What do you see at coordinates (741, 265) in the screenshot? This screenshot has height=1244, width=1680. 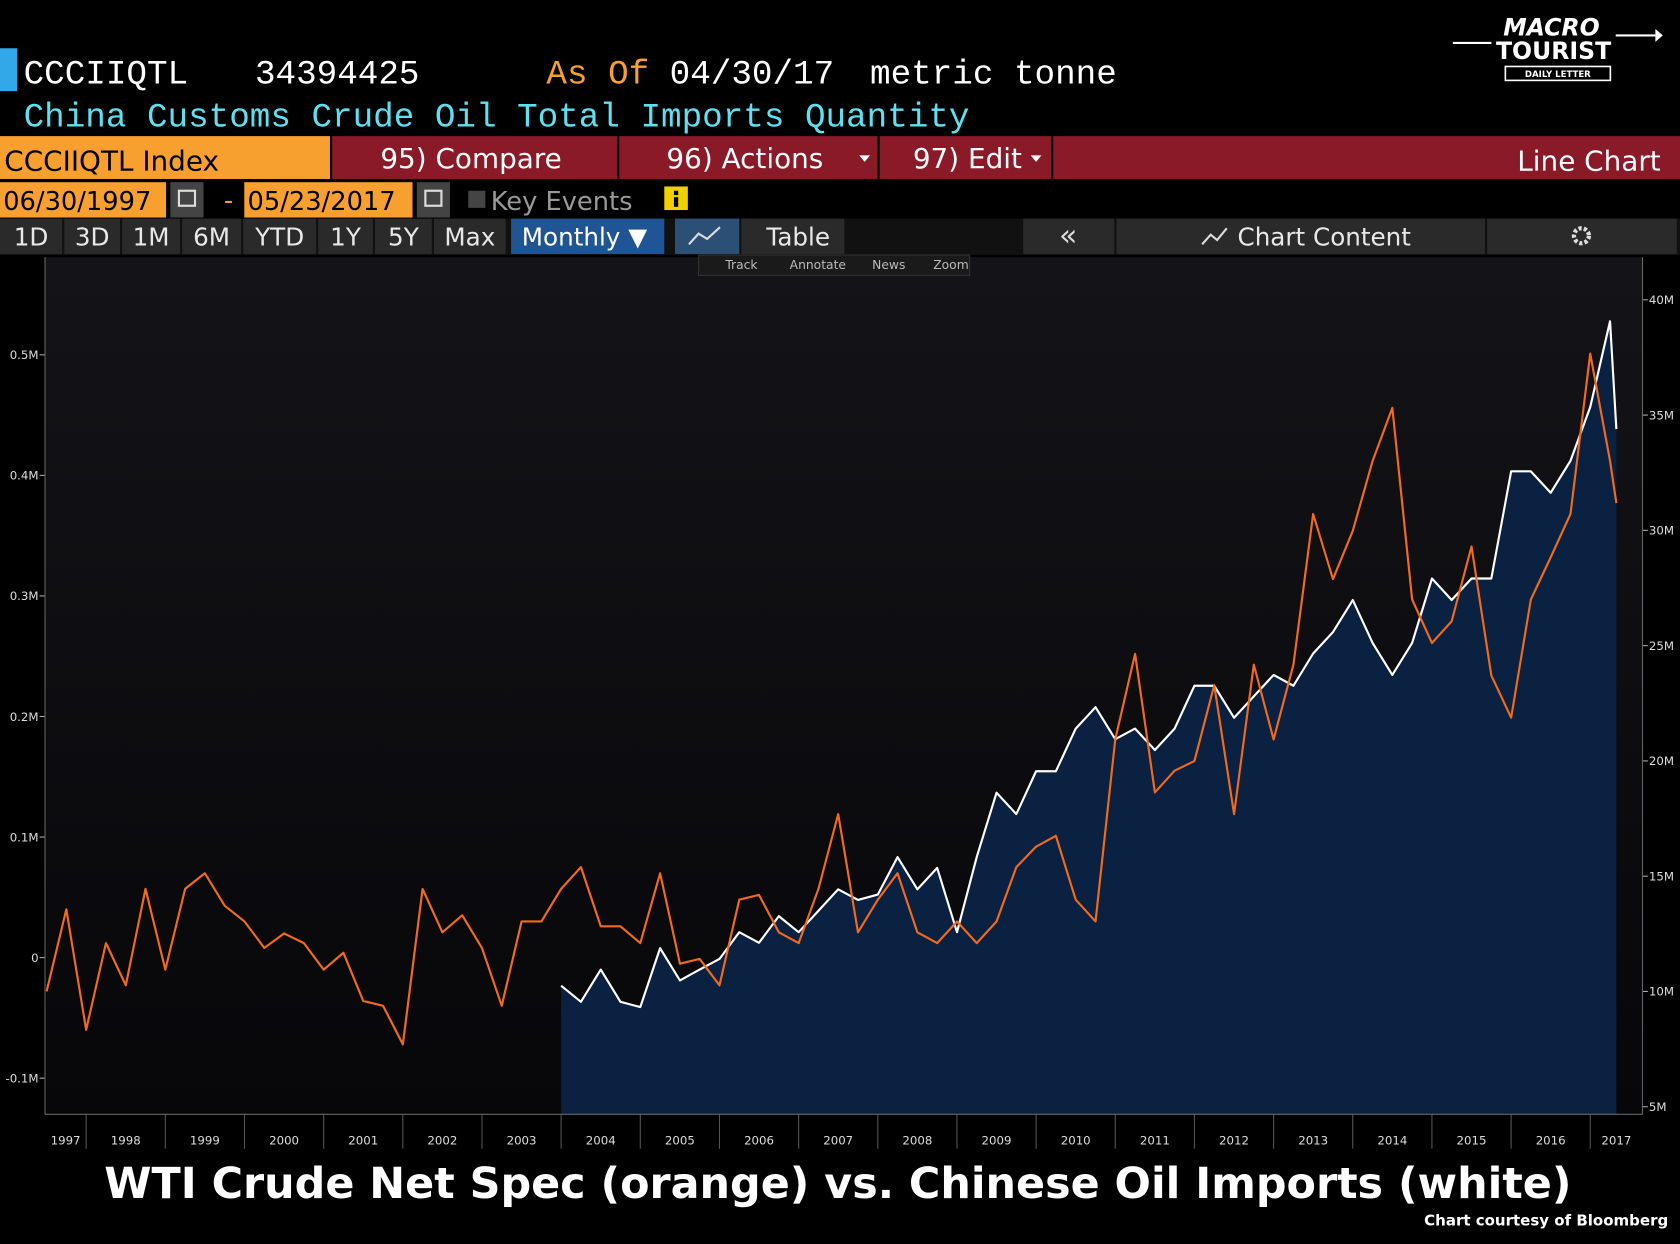 I see `chart-tool: Track` at bounding box center [741, 265].